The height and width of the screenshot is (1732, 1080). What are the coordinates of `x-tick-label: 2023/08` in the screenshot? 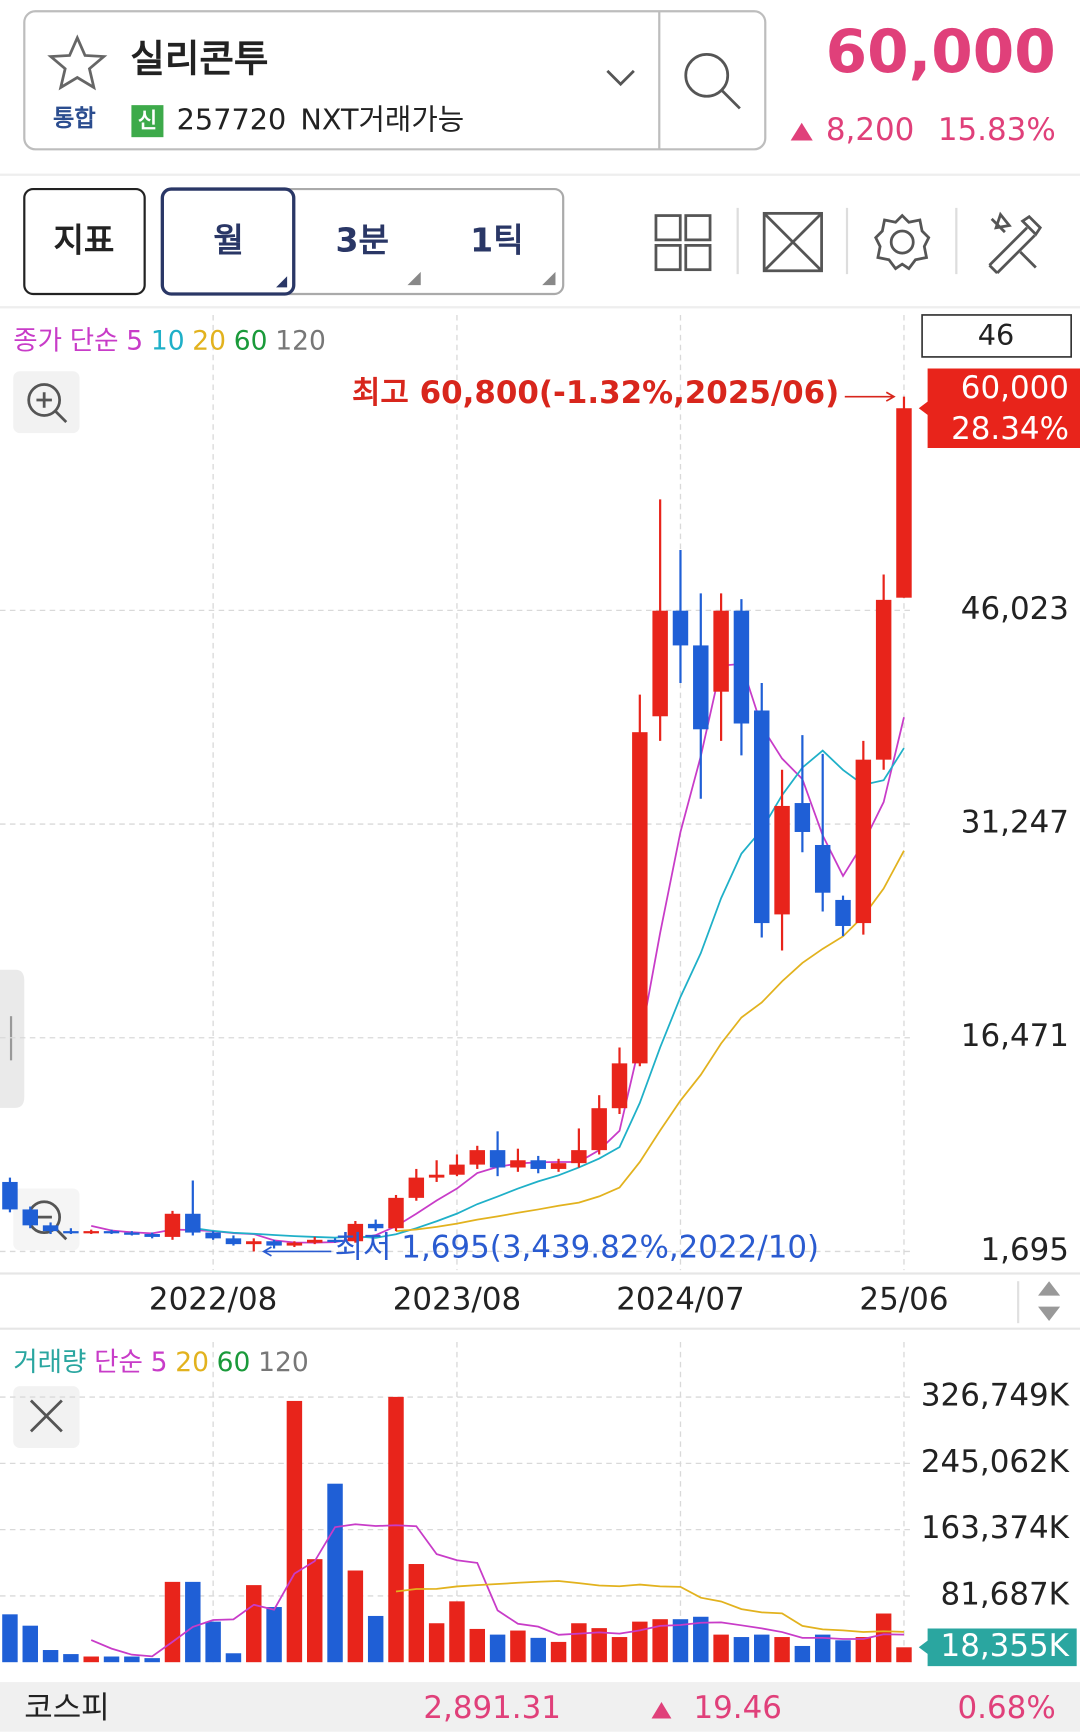 It's located at (457, 1300).